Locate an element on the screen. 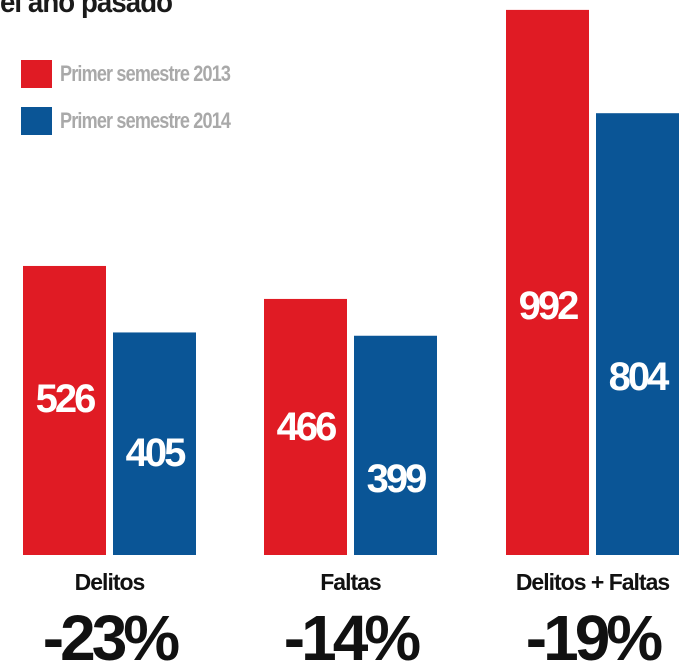 The image size is (693, 671). legend-item-2013: Primer semestre 2013 is located at coordinates (144, 74).